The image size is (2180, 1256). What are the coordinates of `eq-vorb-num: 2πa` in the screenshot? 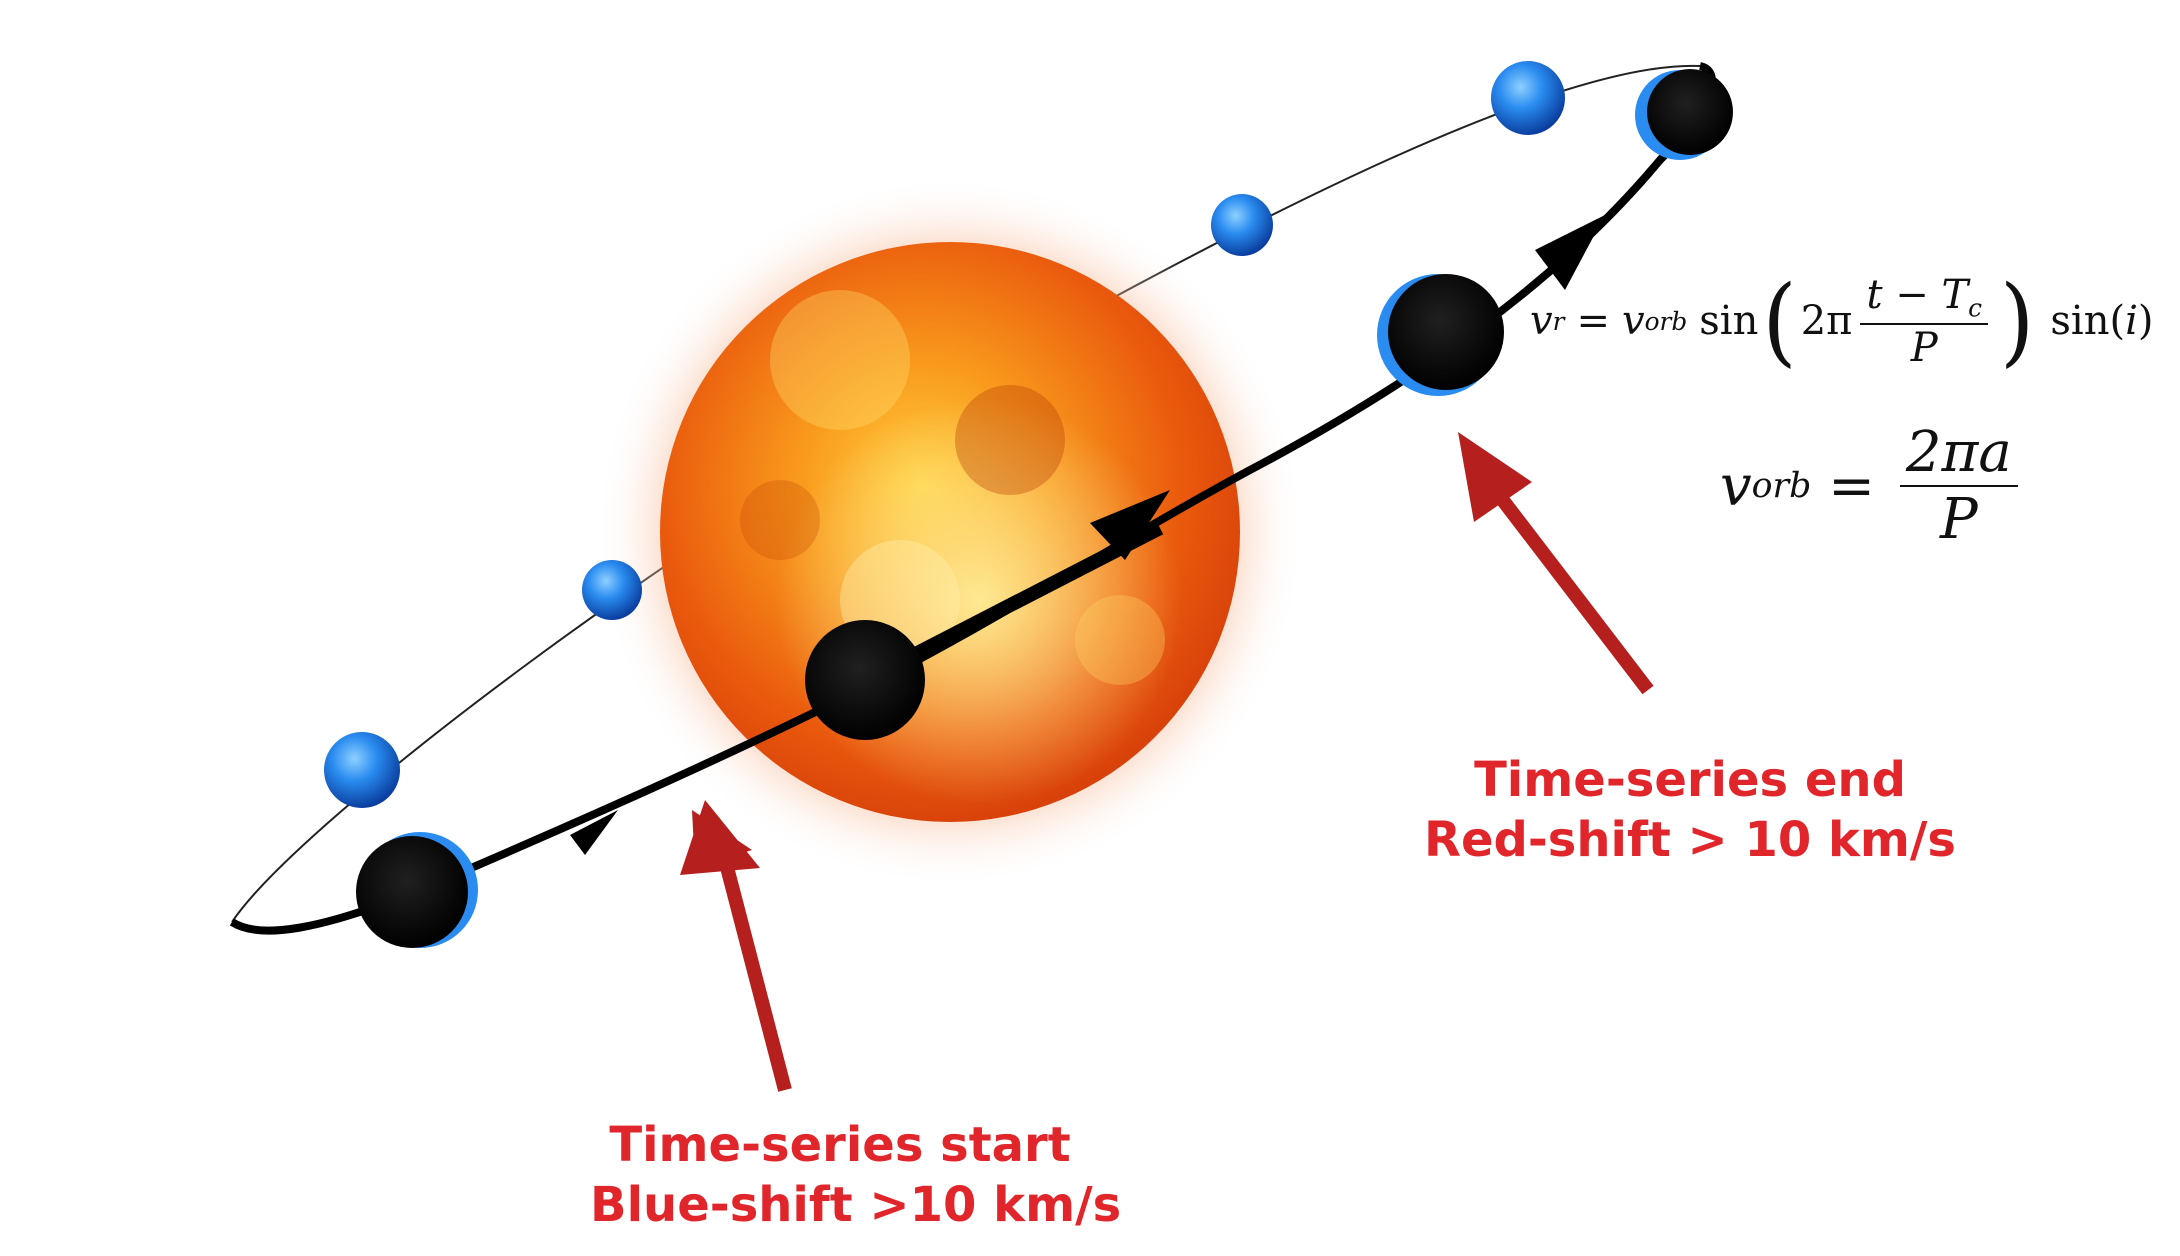 It's located at (1958, 452).